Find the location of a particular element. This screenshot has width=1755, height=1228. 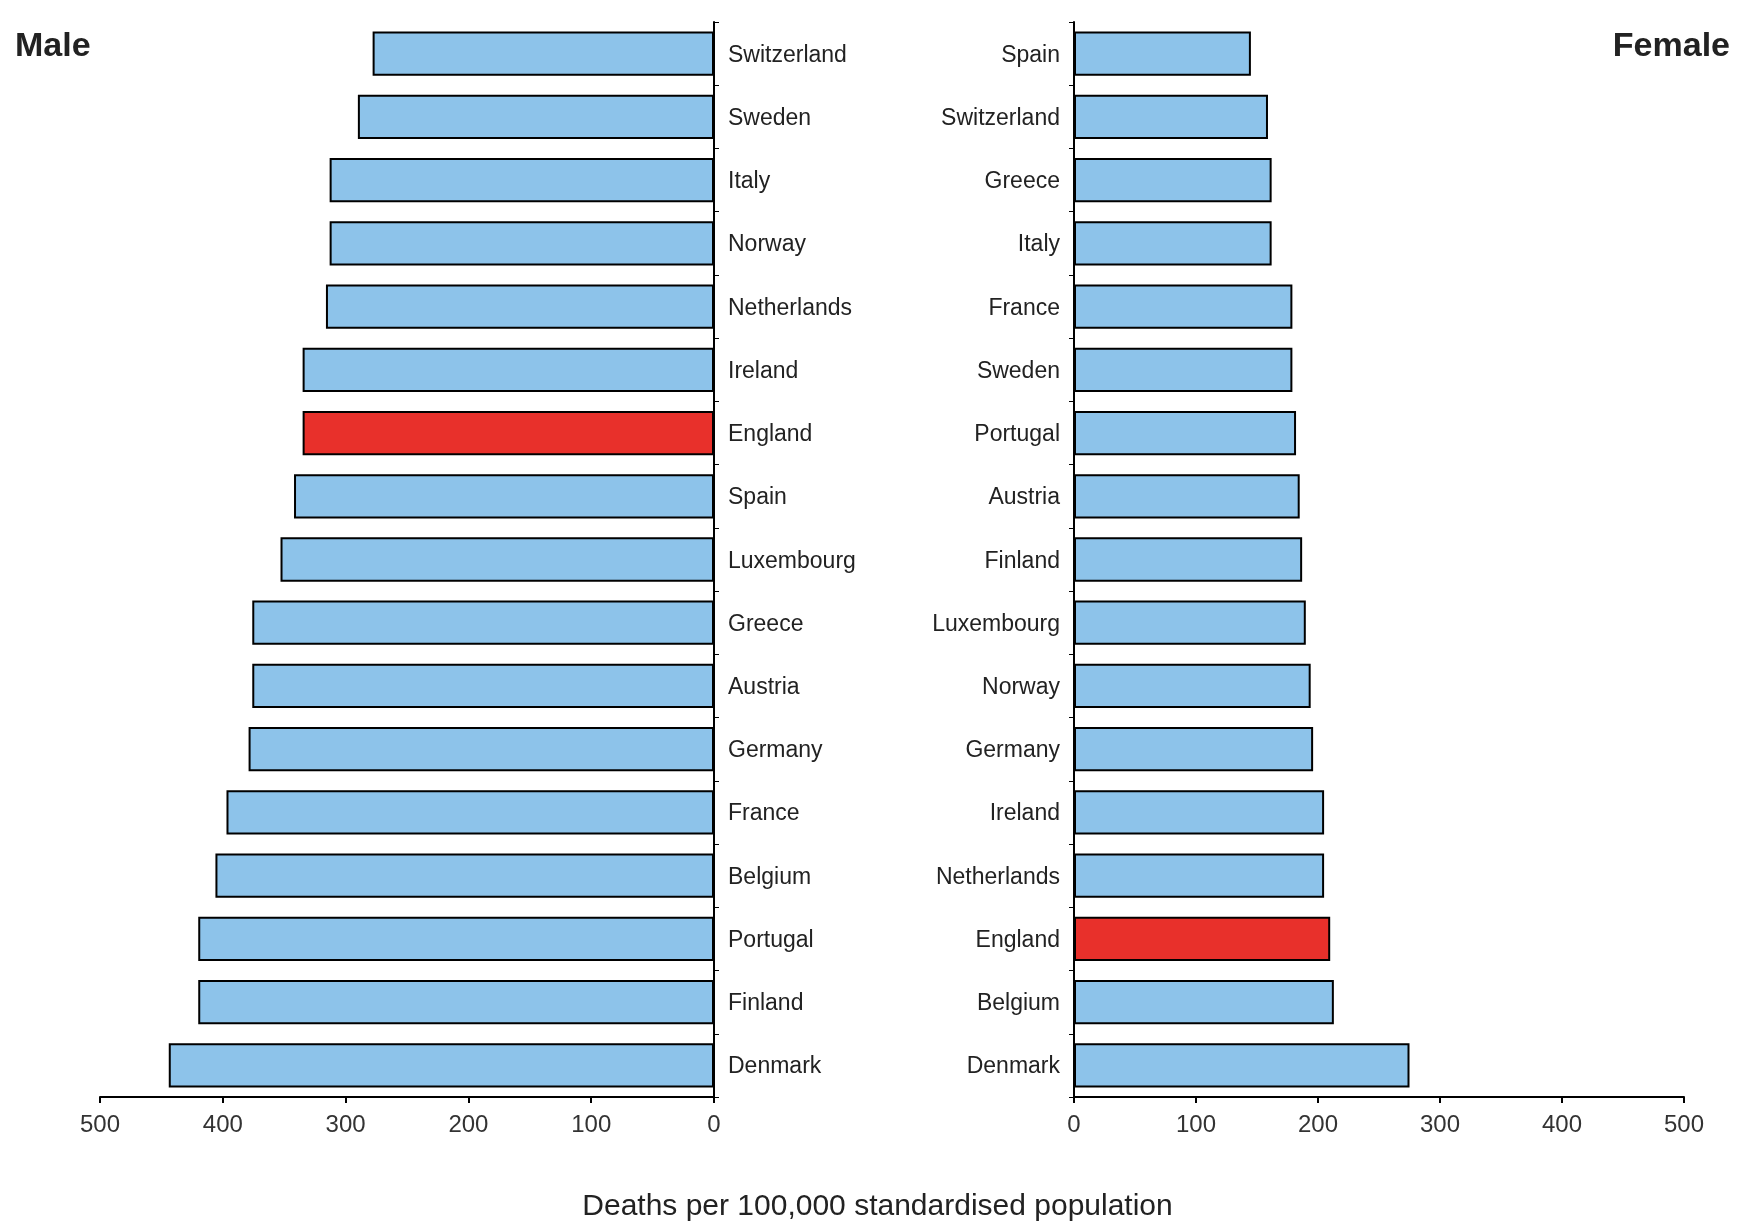

chart-title: Female is located at coordinates (1671, 44).